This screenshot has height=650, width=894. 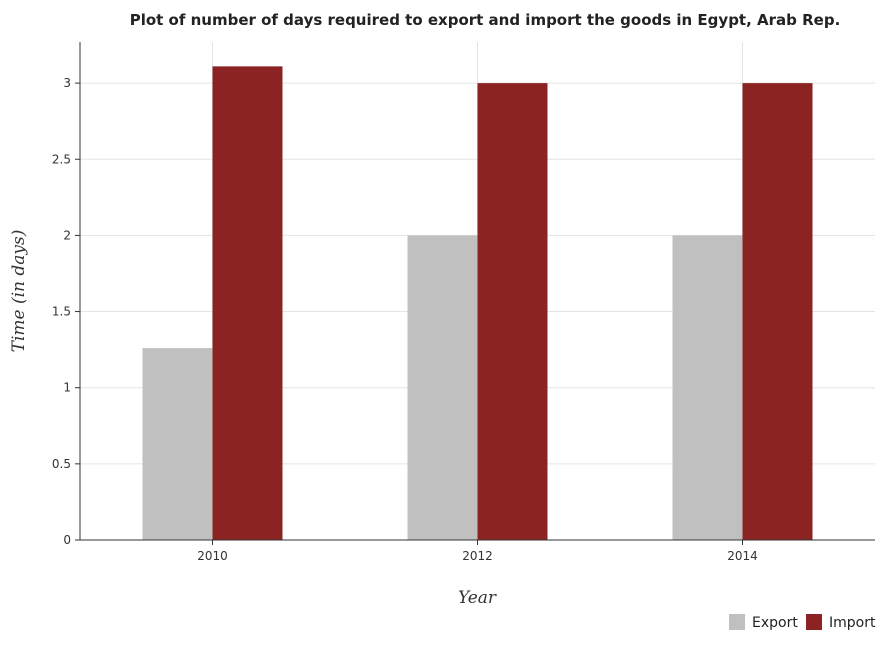 What do you see at coordinates (477, 598) in the screenshot?
I see `x-axis-title: Year` at bounding box center [477, 598].